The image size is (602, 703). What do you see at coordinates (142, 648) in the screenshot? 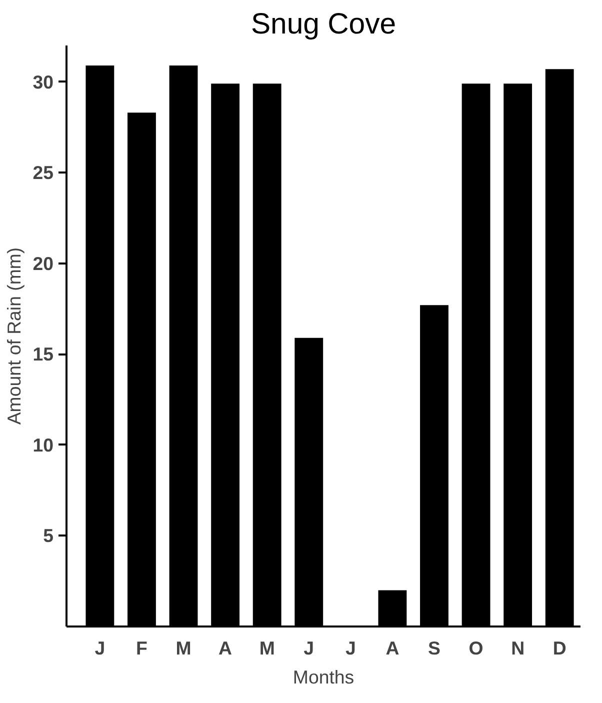
I see `x-tick-label: F` at bounding box center [142, 648].